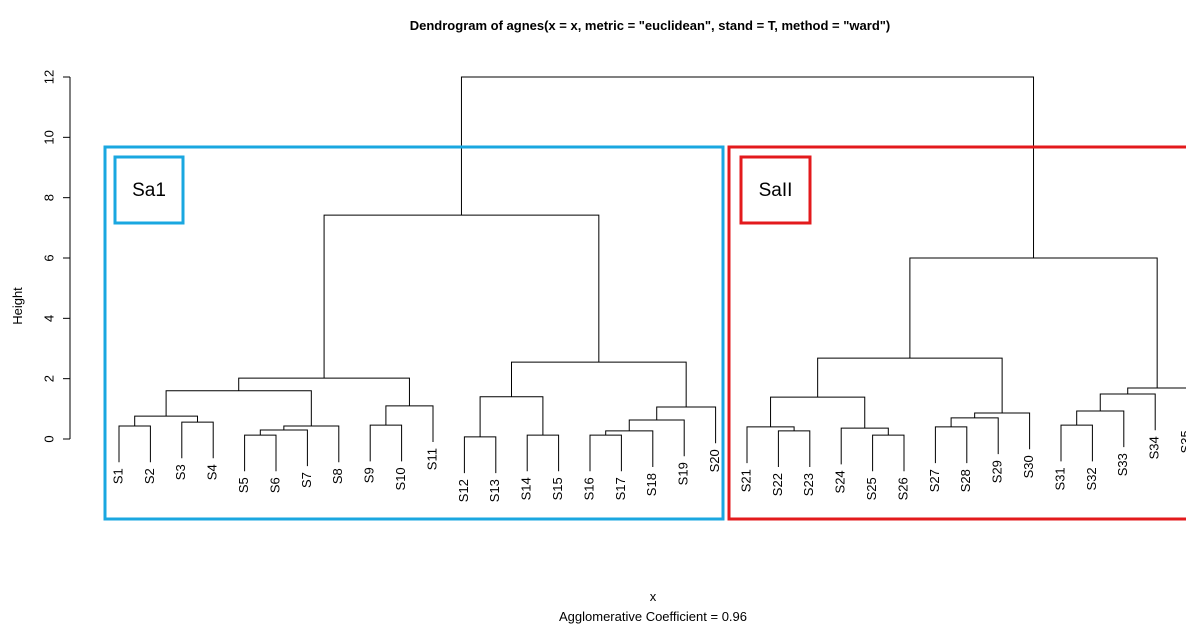 The image size is (1186, 625). What do you see at coordinates (48, 77) in the screenshot?
I see `y-tick-label: 12` at bounding box center [48, 77].